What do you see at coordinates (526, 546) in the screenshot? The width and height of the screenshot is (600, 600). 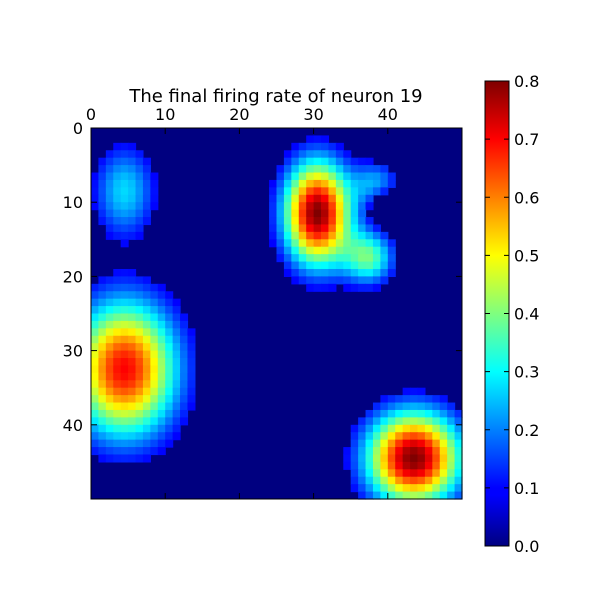 I see `colorbar-tick-label: 0.0` at bounding box center [526, 546].